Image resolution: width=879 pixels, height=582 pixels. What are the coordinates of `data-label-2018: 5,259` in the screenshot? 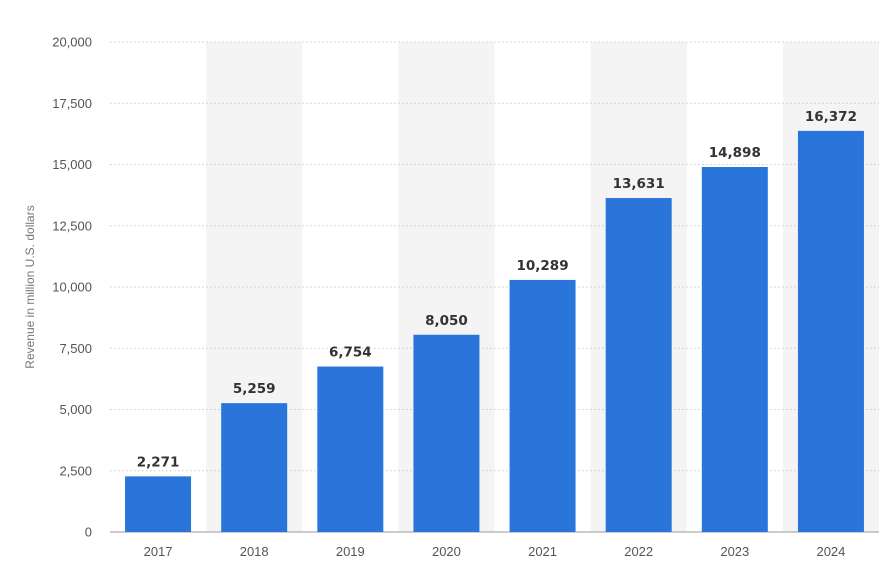 It's located at (254, 389).